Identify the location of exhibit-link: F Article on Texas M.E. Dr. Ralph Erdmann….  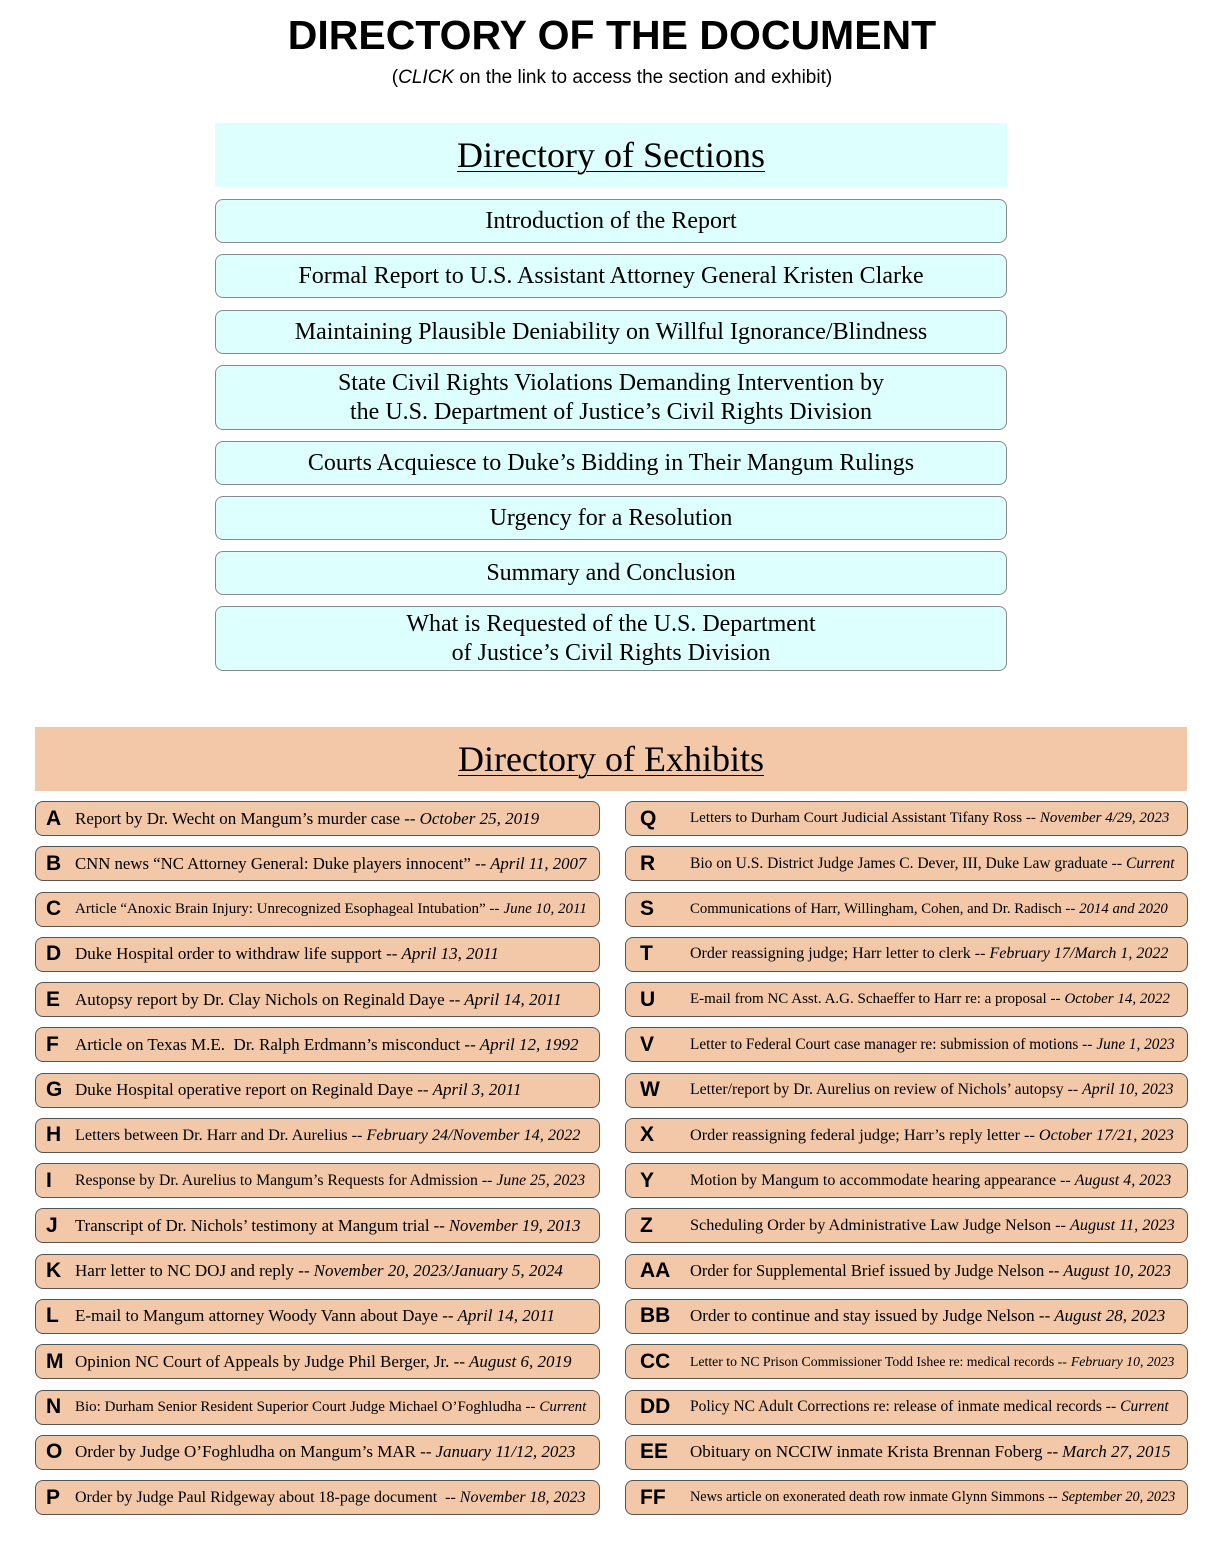
(317, 1045).